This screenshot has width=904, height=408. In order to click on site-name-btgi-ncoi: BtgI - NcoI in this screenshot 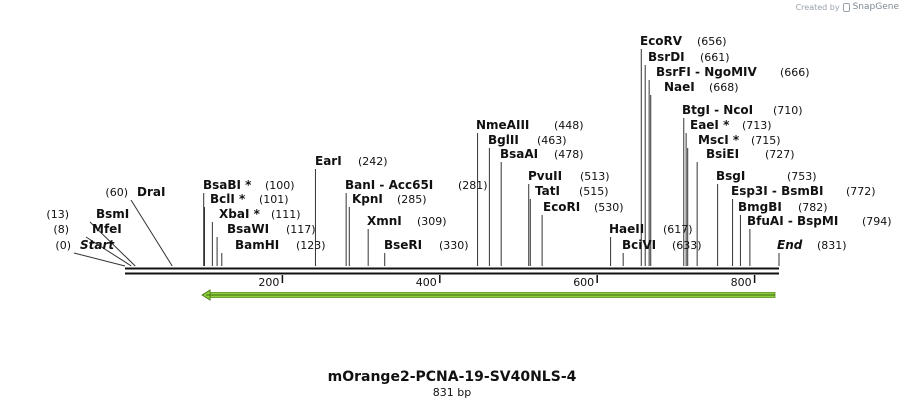, I will do `click(717, 110)`.